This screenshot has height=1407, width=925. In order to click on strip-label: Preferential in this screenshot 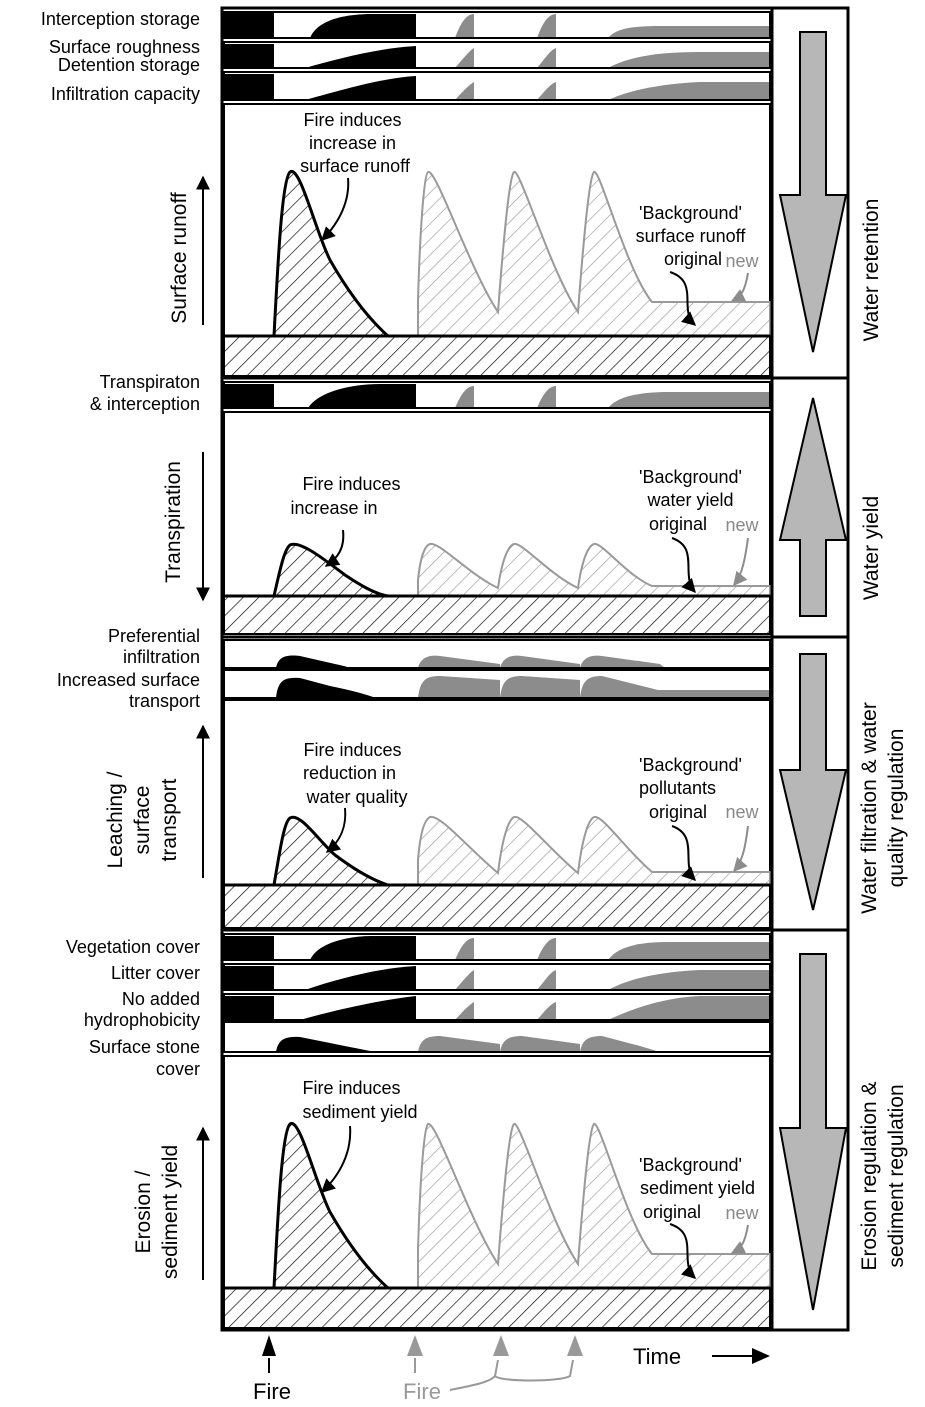, I will do `click(154, 636)`.